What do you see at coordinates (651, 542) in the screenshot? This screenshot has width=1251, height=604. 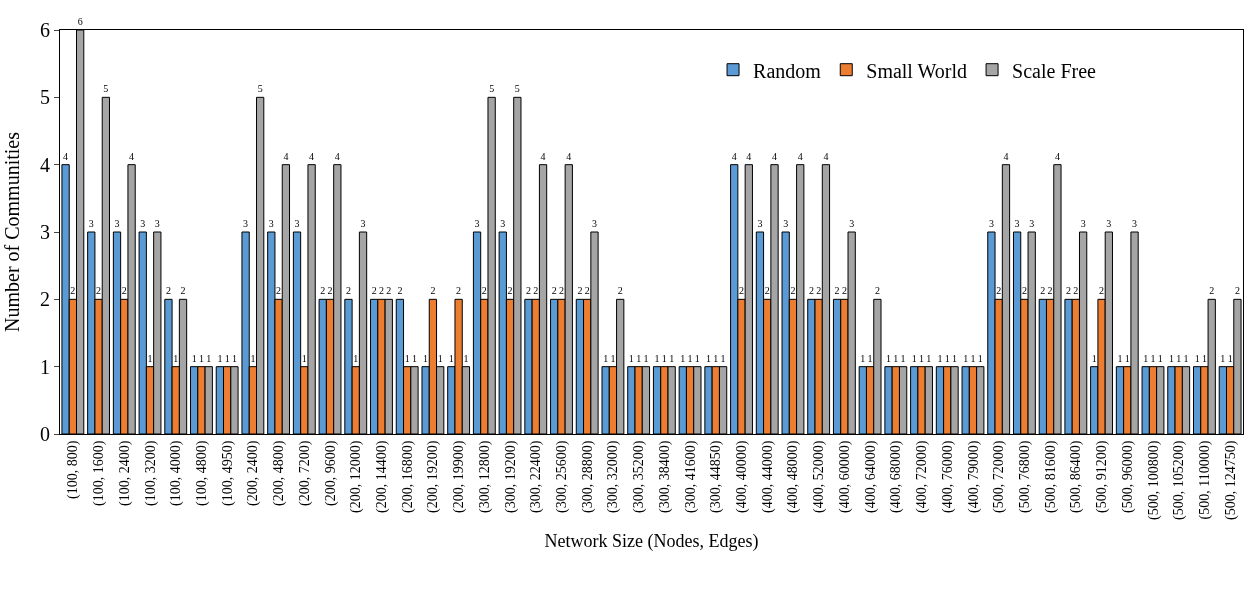 I see `x-axis-title: Network Size (Nodes, Edges)` at bounding box center [651, 542].